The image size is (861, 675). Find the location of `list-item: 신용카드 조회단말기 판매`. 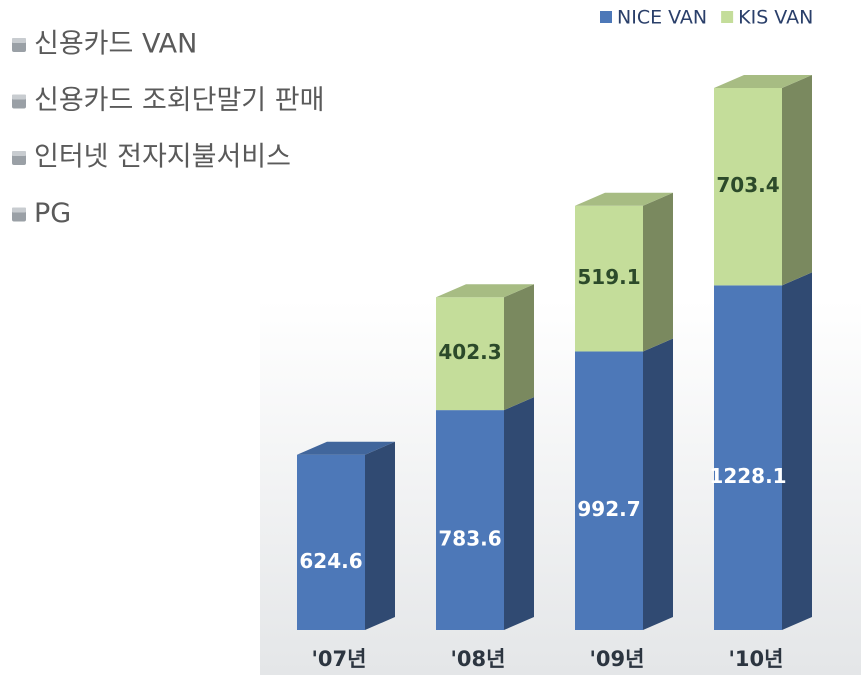

list-item: 신용카드 조회단말기 판매 is located at coordinates (179, 100).